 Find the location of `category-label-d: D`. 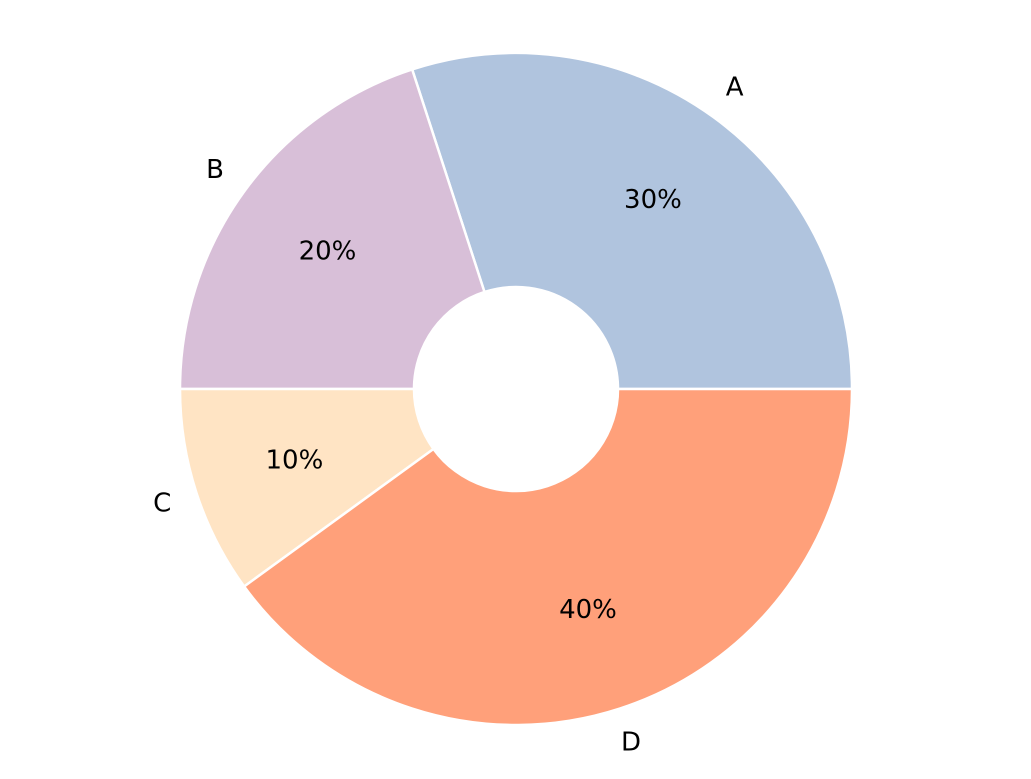

category-label-d: D is located at coordinates (631, 742).